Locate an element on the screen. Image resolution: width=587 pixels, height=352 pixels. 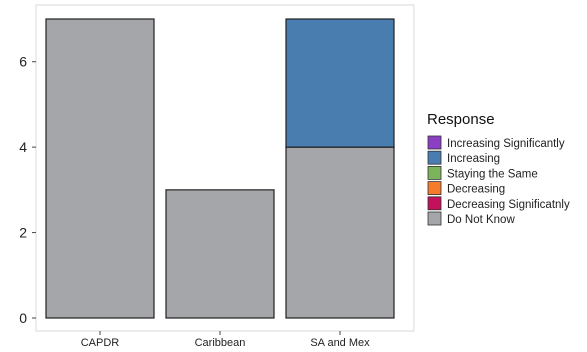
legend-label: Do Not Know is located at coordinates (481, 220).